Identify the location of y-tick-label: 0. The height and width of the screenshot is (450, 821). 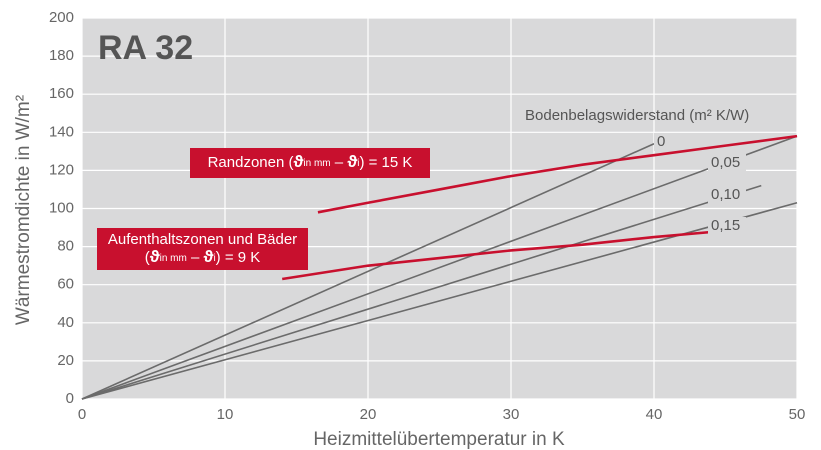
(70, 398).